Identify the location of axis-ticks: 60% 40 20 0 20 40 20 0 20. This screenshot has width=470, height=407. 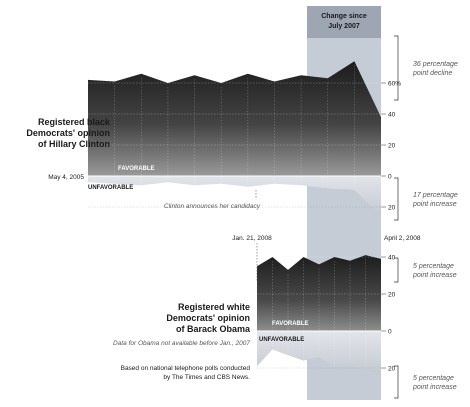
(391, 227).